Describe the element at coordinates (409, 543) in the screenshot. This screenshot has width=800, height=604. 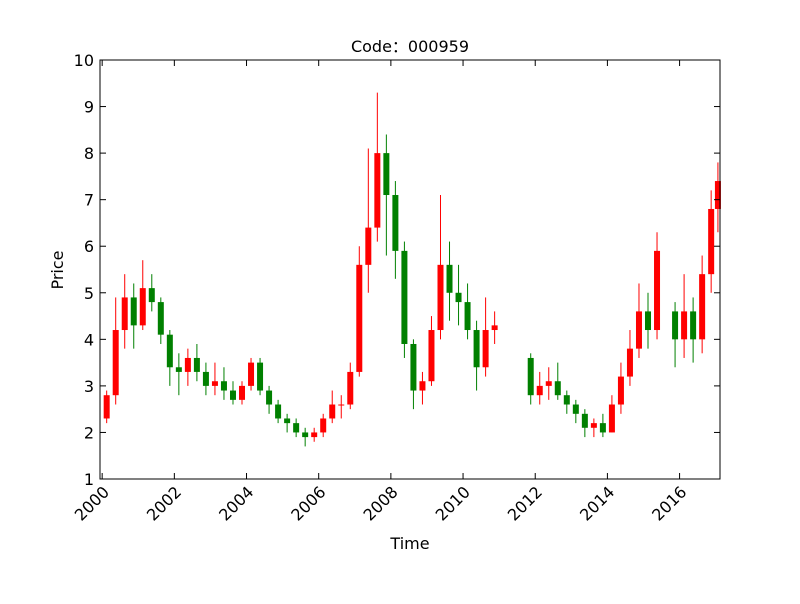
I see `x-axis-label: Time` at that location.